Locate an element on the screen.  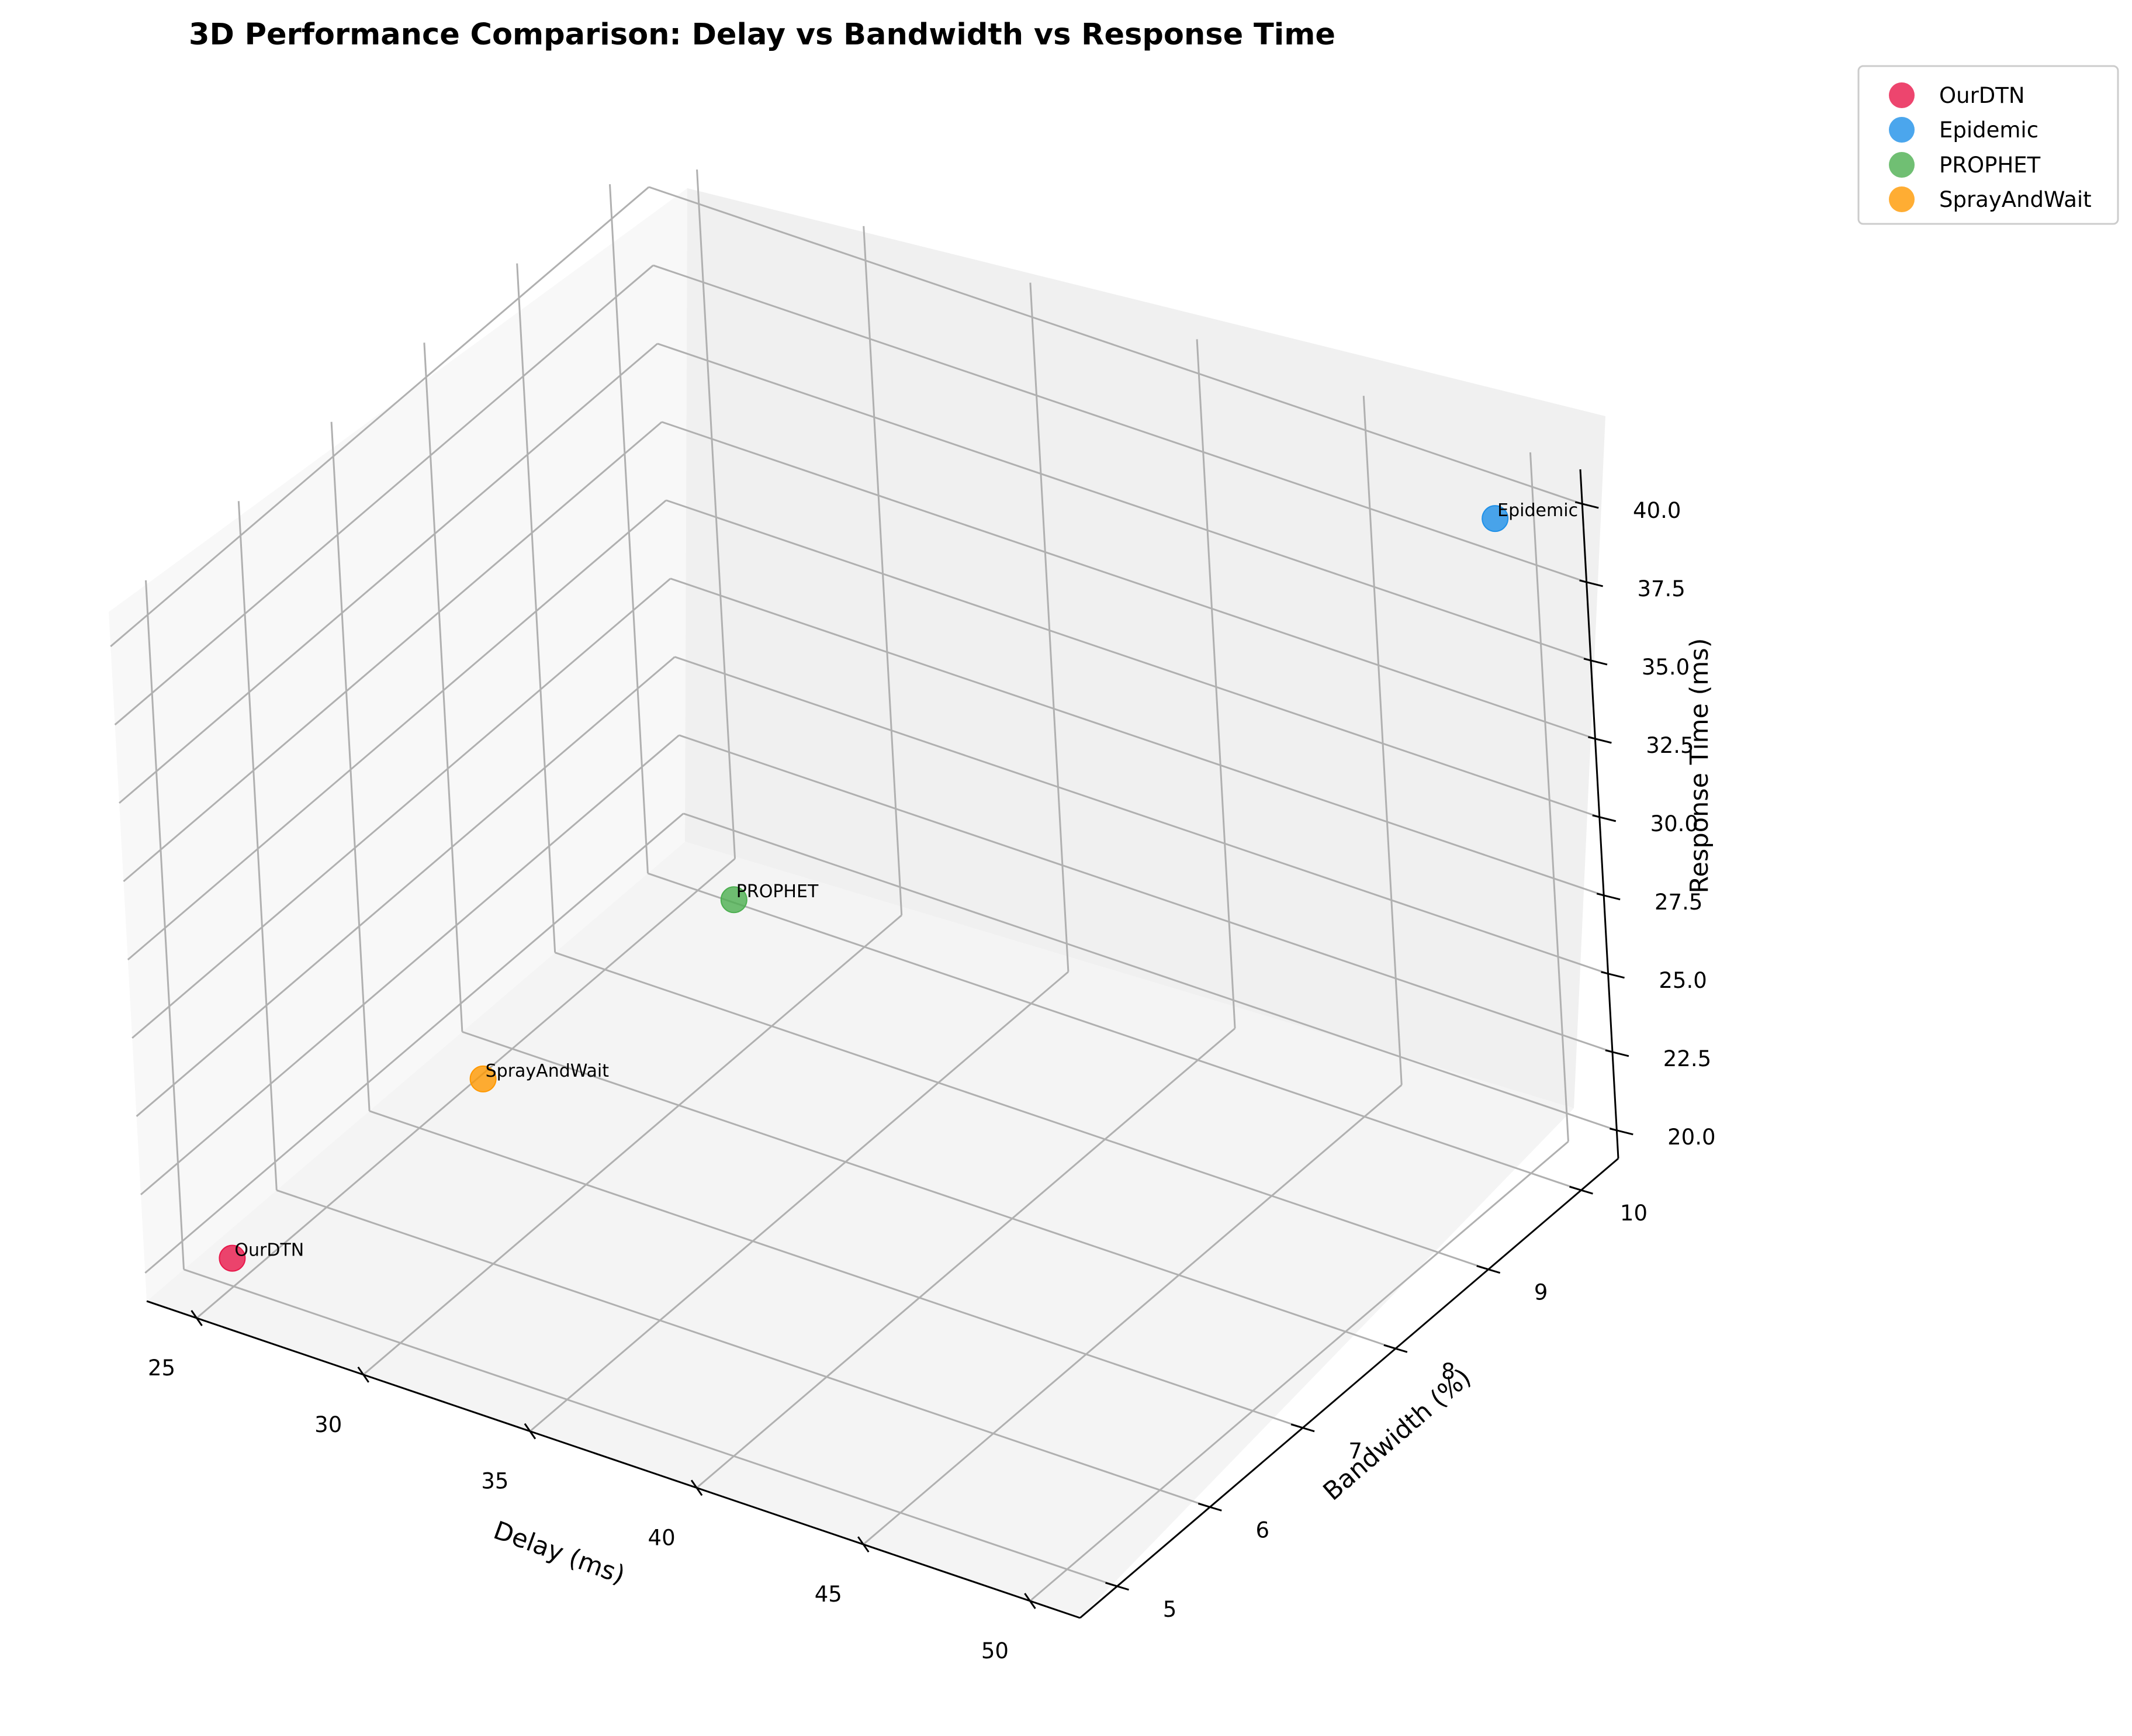
point-sprayandwait is located at coordinates (483, 1078).